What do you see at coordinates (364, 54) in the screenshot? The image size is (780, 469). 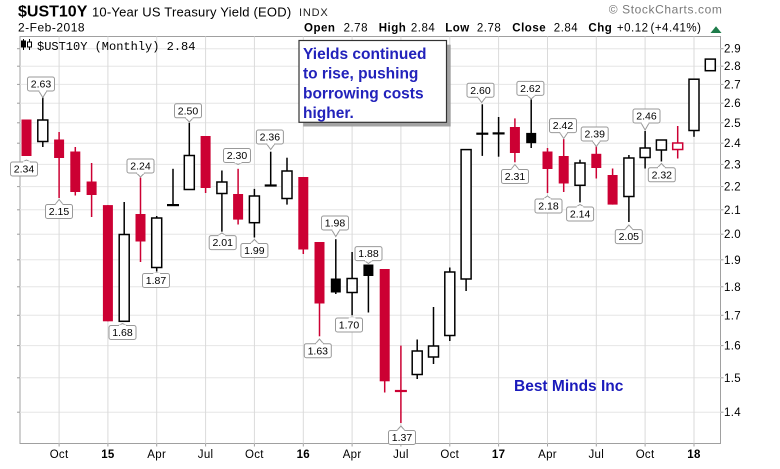 I see `svg-text: Yields continued` at bounding box center [364, 54].